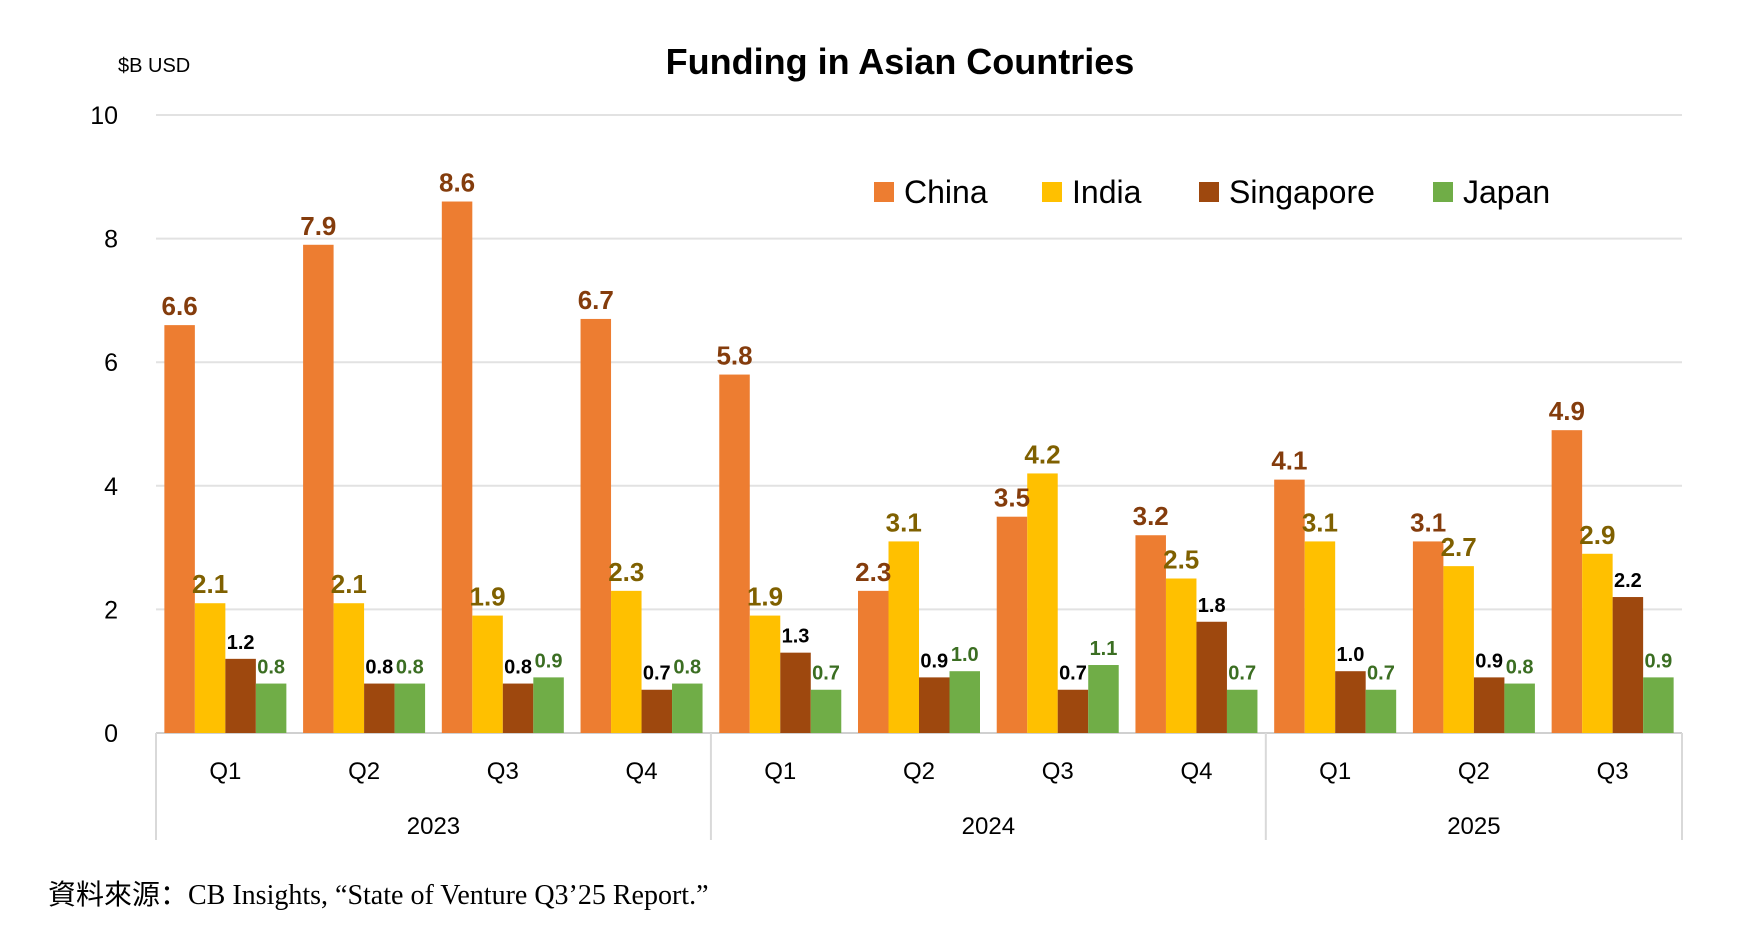 This screenshot has width=1740, height=925. Describe the element at coordinates (965, 655) in the screenshot. I see `data-label-japan: 1.0` at that location.